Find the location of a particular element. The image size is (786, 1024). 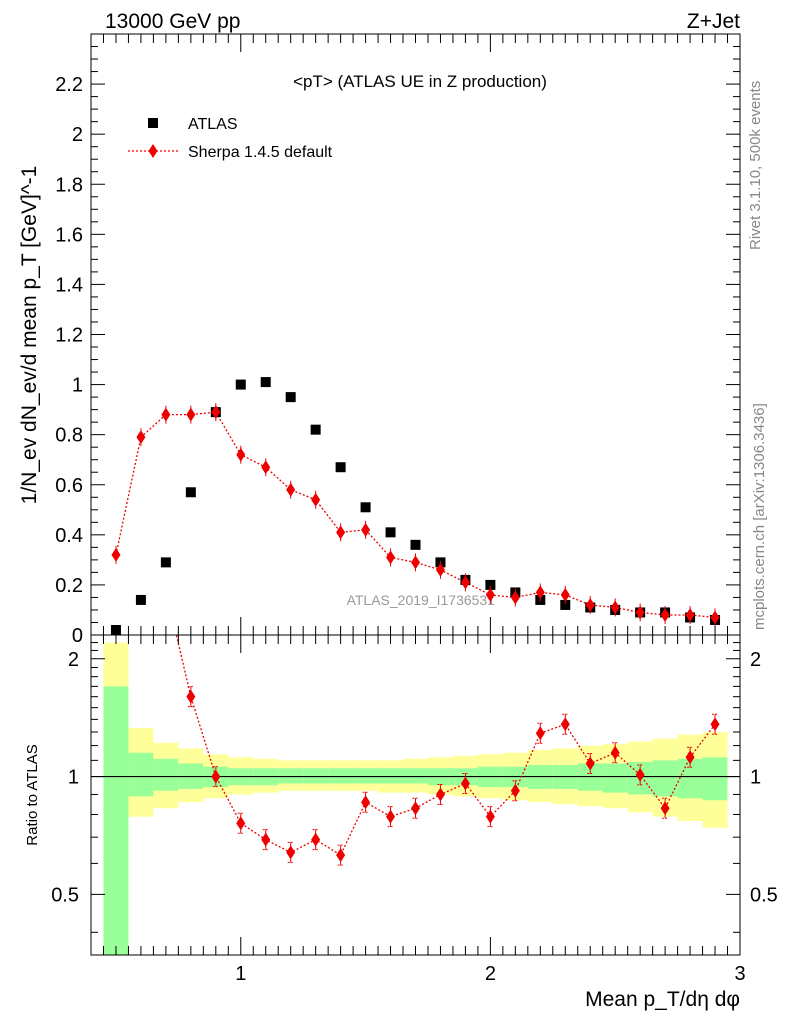

x-tick-label: 3 is located at coordinates (739, 974).